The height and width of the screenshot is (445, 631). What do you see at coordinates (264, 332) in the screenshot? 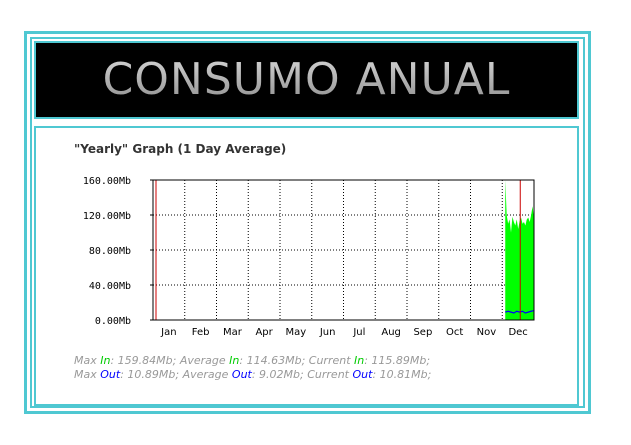
I see `x-tick-label: Apr` at bounding box center [264, 332].